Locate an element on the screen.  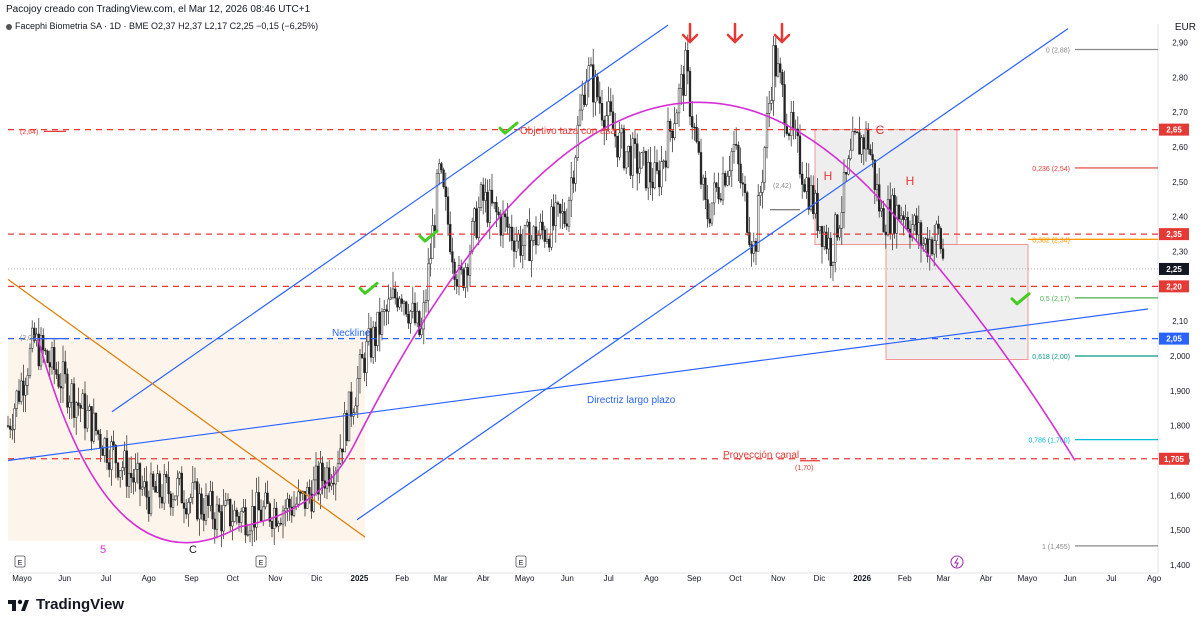
y-tick-label: 1,800 is located at coordinates (1180, 426).